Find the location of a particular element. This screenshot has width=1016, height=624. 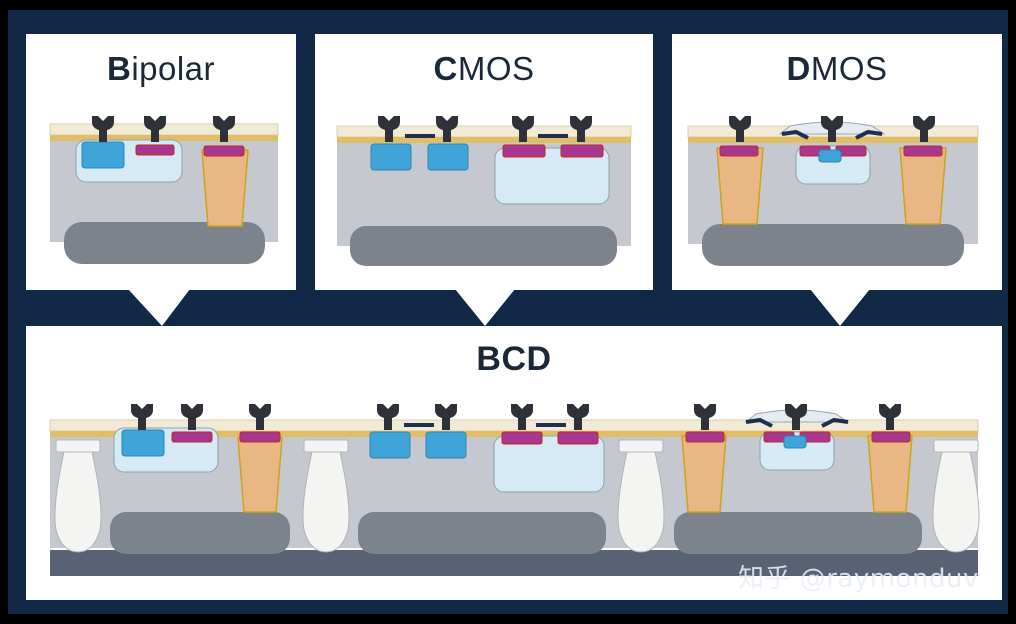

bipolar-title-lead: B is located at coordinates (119, 68).